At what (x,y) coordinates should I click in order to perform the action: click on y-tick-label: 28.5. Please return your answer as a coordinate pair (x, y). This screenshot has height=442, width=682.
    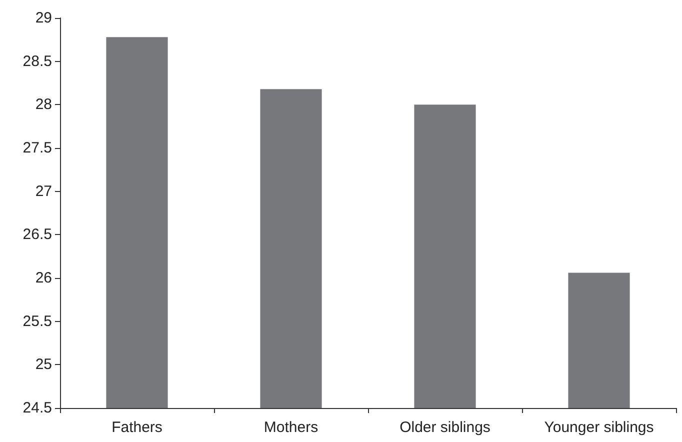
    Looking at the image, I should click on (37, 61).